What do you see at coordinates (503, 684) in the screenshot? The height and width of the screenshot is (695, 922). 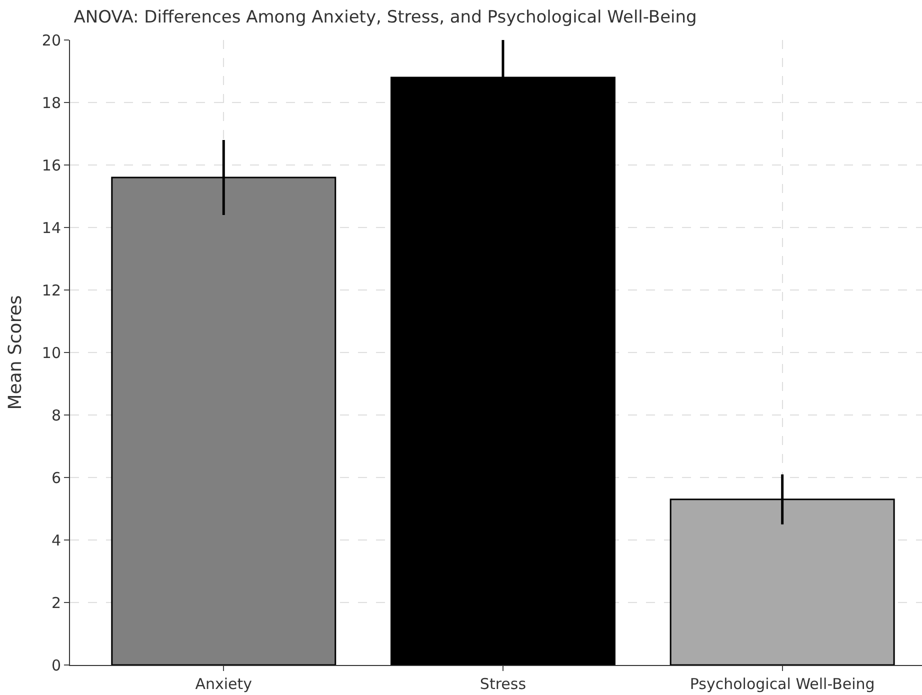 I see `x-tick-label: Stress` at bounding box center [503, 684].